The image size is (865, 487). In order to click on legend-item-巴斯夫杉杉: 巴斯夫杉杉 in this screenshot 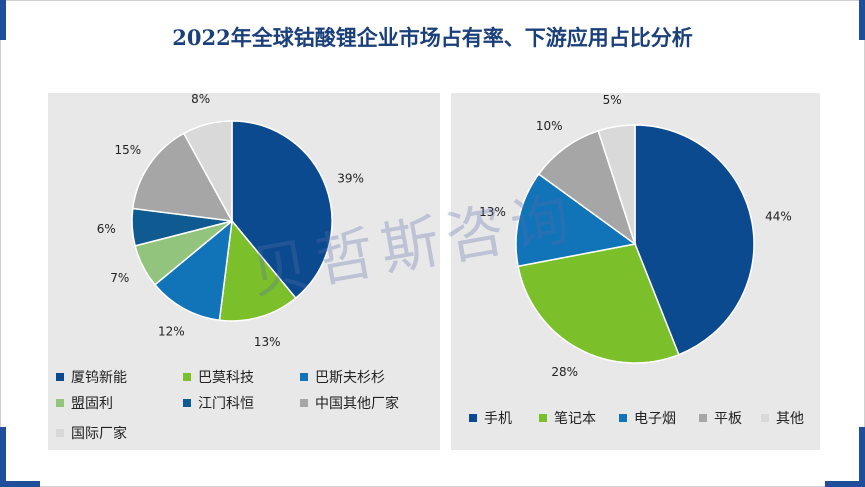, I will do `click(342, 377)`.